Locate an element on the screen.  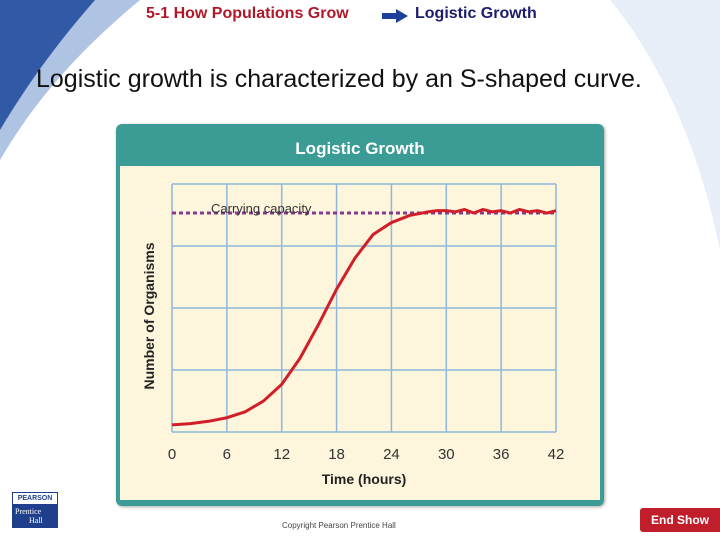
topic-title: Logistic Growth is located at coordinates (476, 13).